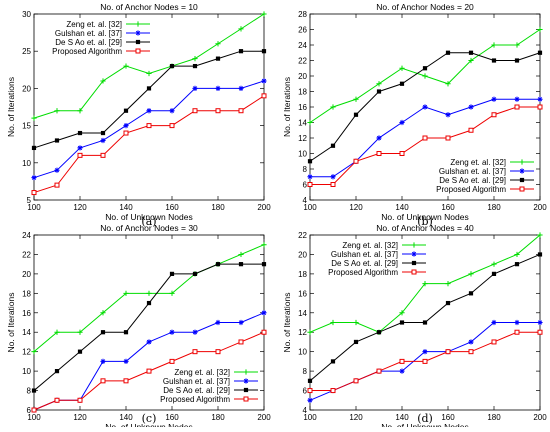 The image size is (550, 432). What do you see at coordinates (264, 417) in the screenshot?
I see `x-tick-label: 200` at bounding box center [264, 417].